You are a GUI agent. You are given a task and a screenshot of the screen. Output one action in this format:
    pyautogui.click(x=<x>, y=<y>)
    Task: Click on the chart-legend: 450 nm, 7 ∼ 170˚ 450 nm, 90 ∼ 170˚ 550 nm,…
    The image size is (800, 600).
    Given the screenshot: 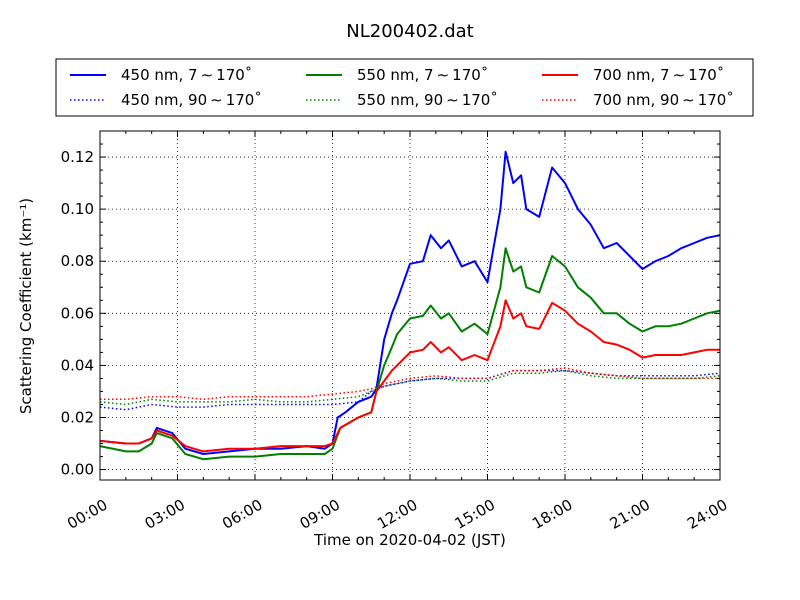 What is the action you would take?
    pyautogui.click(x=404, y=87)
    